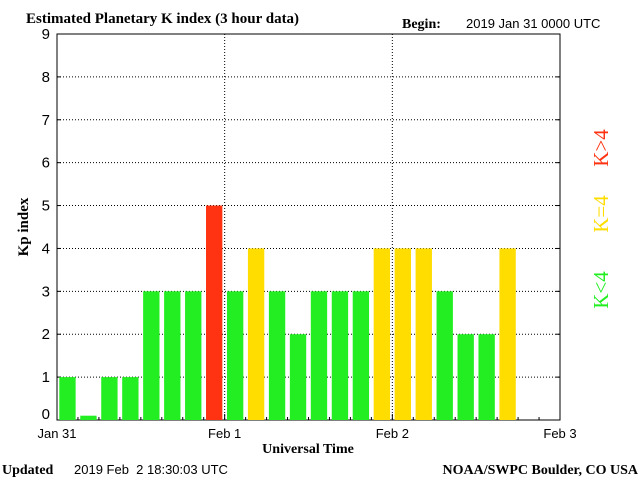 This screenshot has width=640, height=480. Describe the element at coordinates (56, 433) in the screenshot. I see `x-tick-label: Jan 31` at that location.